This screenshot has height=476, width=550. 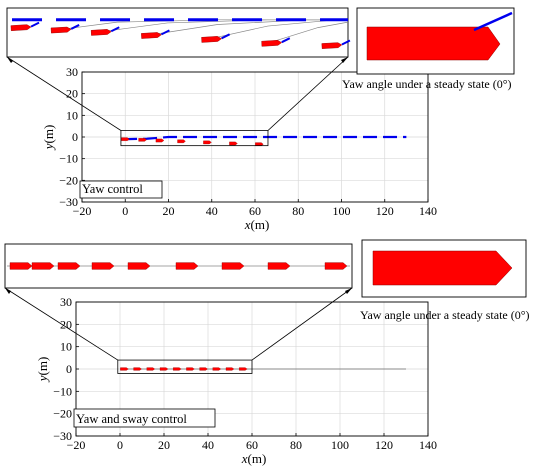 What do you see at coordinates (131, 419) in the screenshot?
I see `bottom-mode-label: Yaw and sway control` at bounding box center [131, 419].